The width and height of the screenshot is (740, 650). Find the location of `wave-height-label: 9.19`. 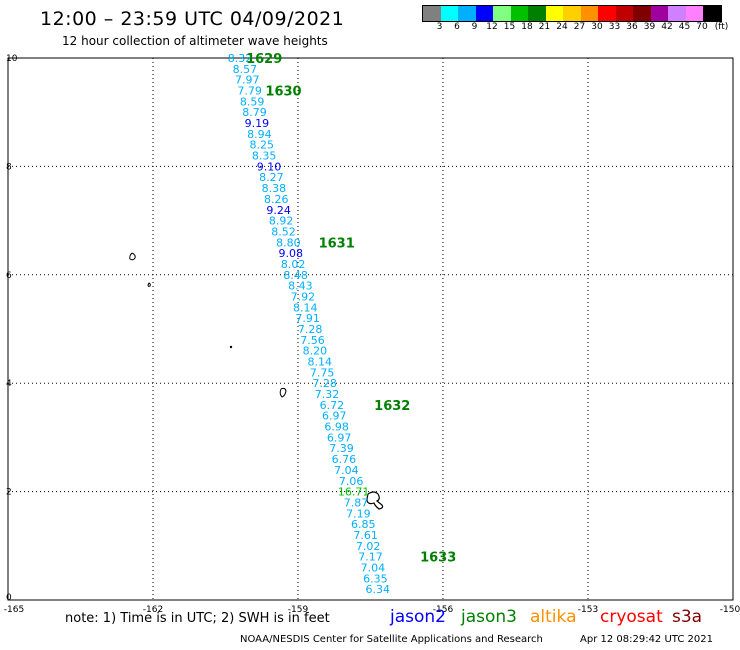

wave-height-label: 9.19 is located at coordinates (257, 123).